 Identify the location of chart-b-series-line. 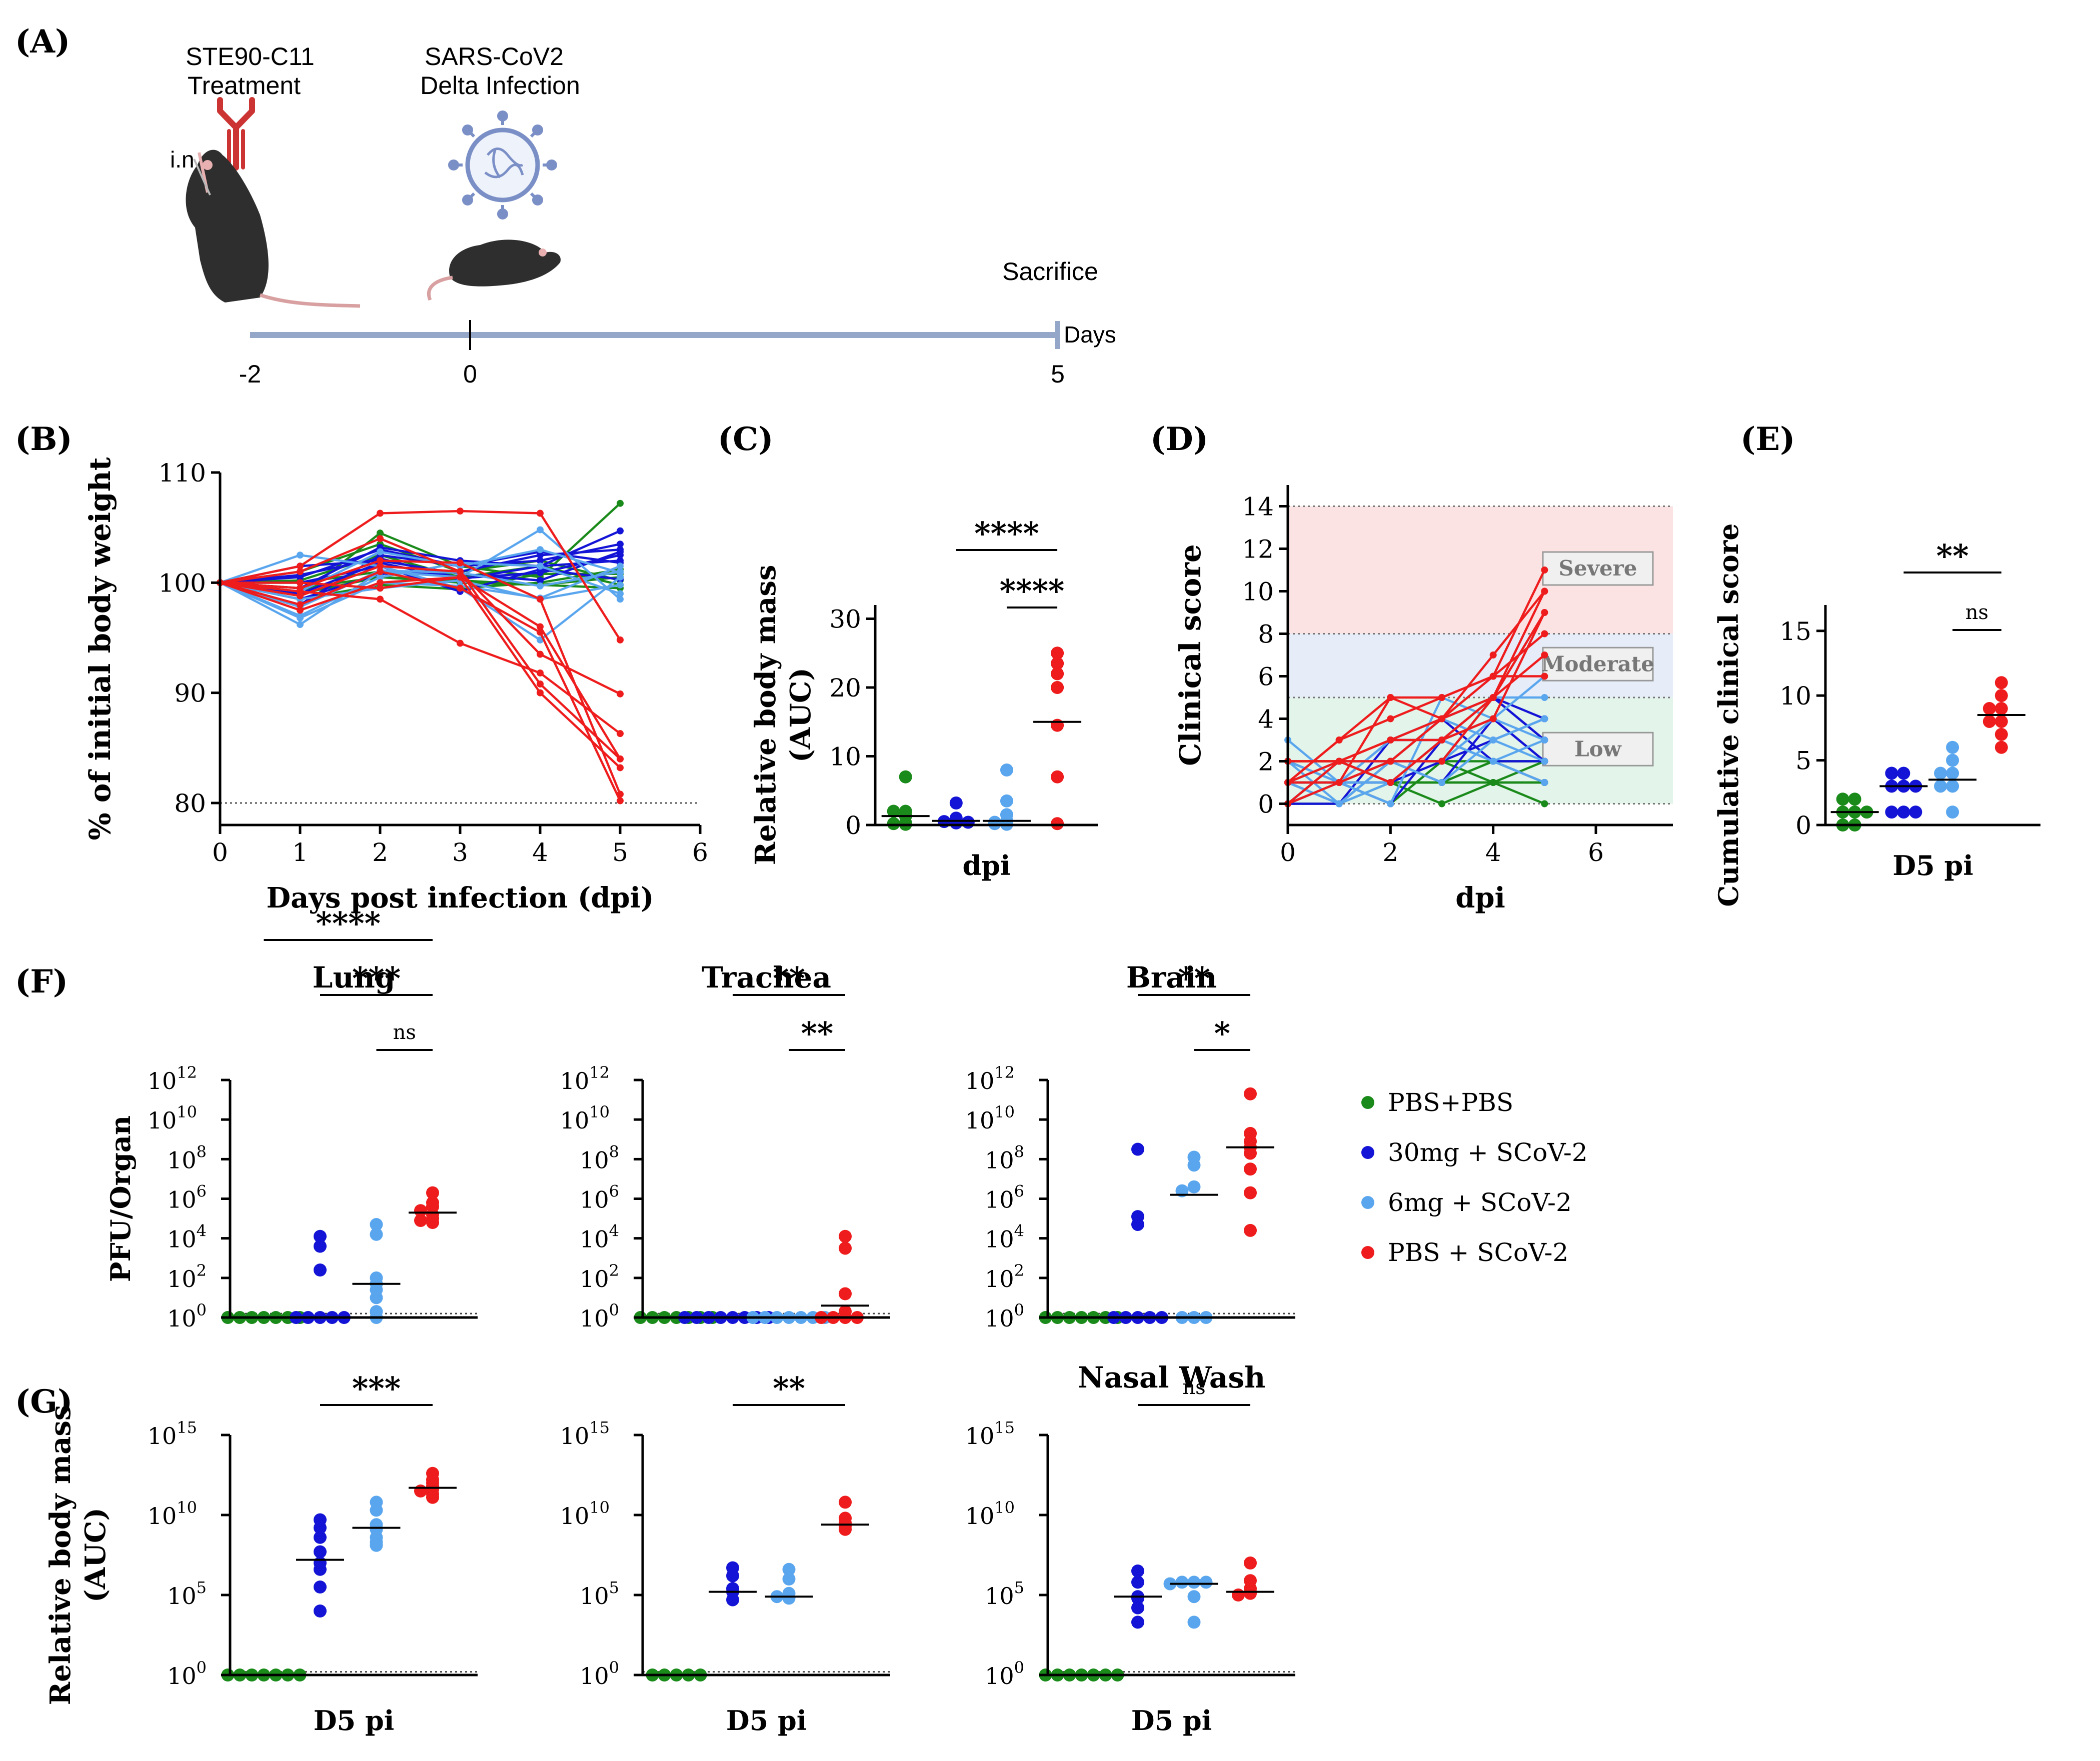
(420, 588).